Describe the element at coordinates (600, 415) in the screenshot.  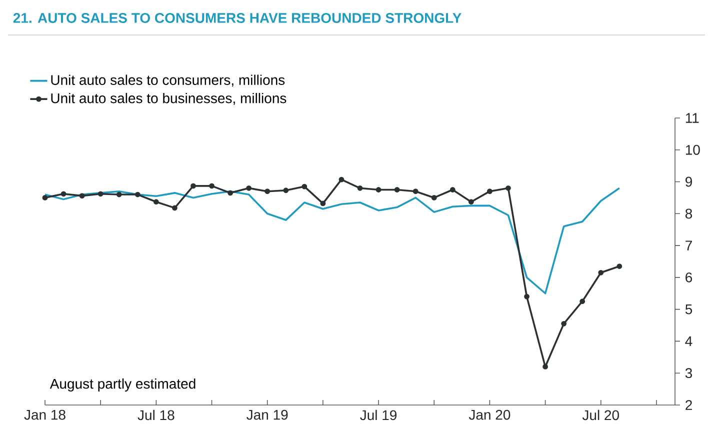
I see `x-tick-label: Jul 20` at that location.